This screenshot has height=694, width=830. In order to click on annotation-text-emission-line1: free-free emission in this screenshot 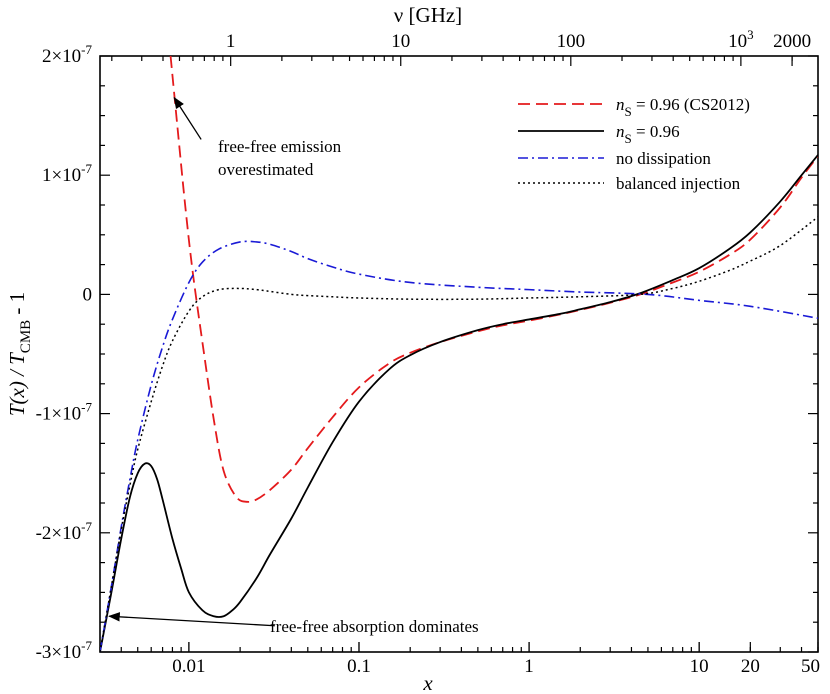, I will do `click(280, 146)`.